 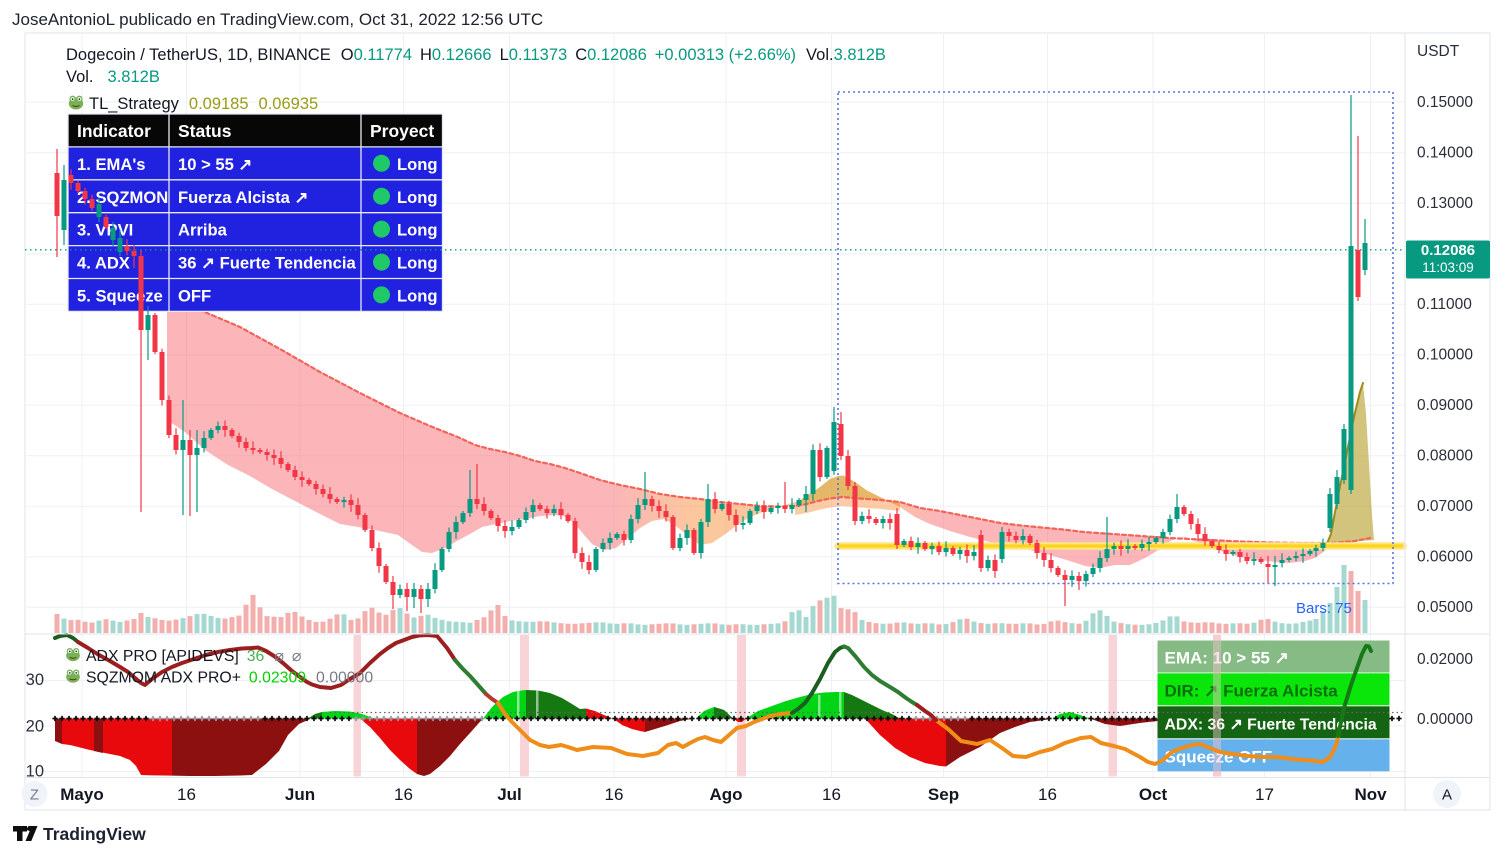 I want to click on svg-text: Squeeze OFF, so click(x=1219, y=756).